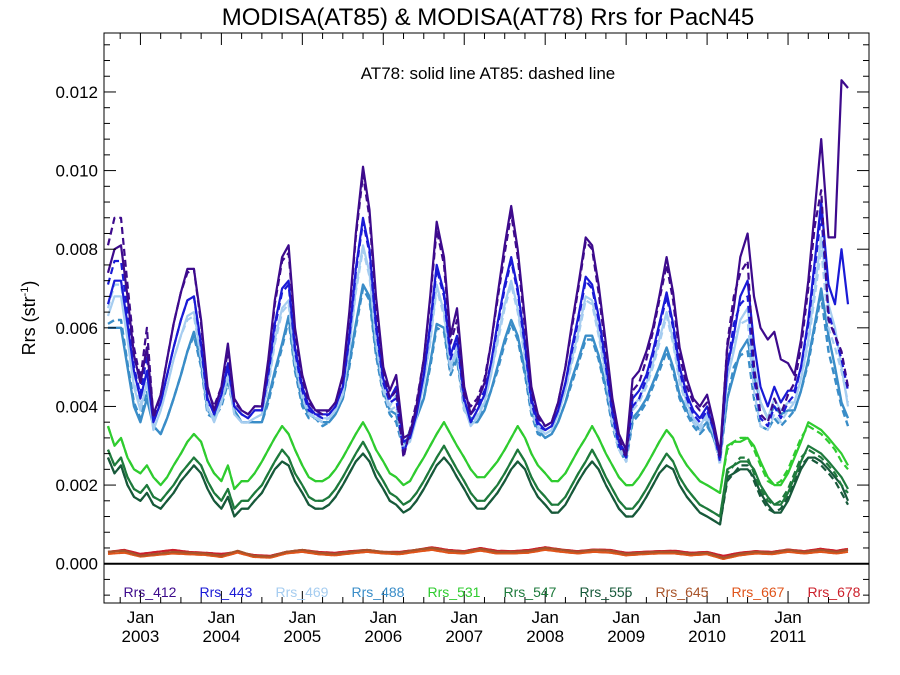  Describe the element at coordinates (29, 284) in the screenshot. I see `y-axis-label-close: )` at that location.